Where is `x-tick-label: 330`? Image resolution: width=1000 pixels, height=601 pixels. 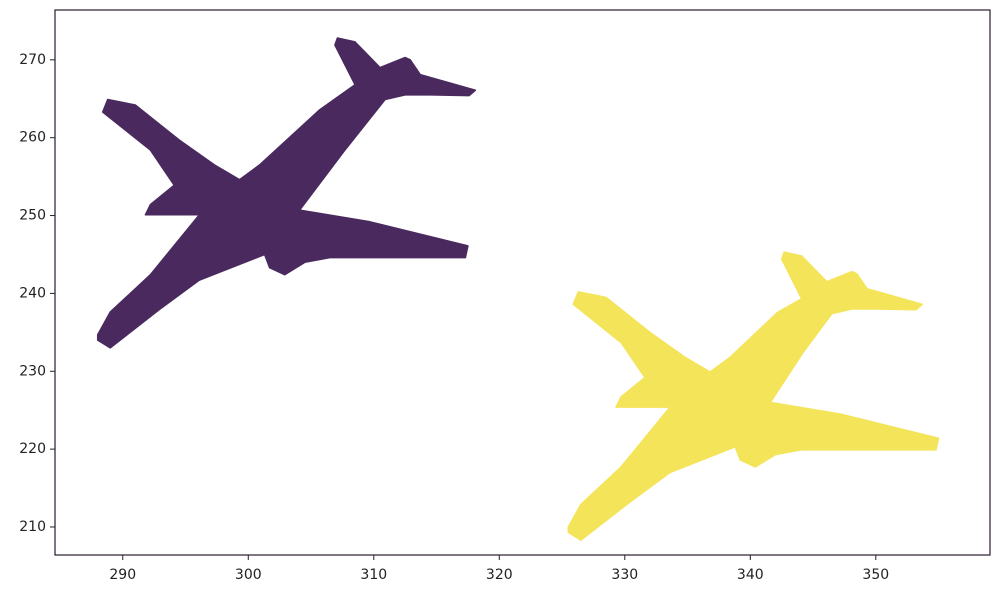
x-tick-label: 330 is located at coordinates (624, 575).